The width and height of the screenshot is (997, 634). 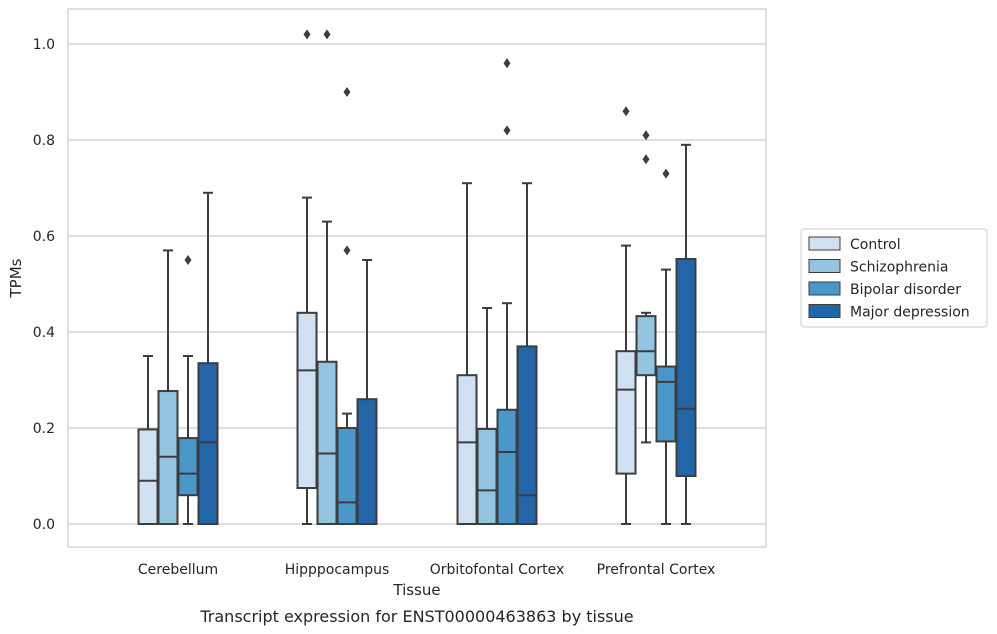 What do you see at coordinates (497, 570) in the screenshot?
I see `x-tick-label: Orbitofontal Cortex` at bounding box center [497, 570].